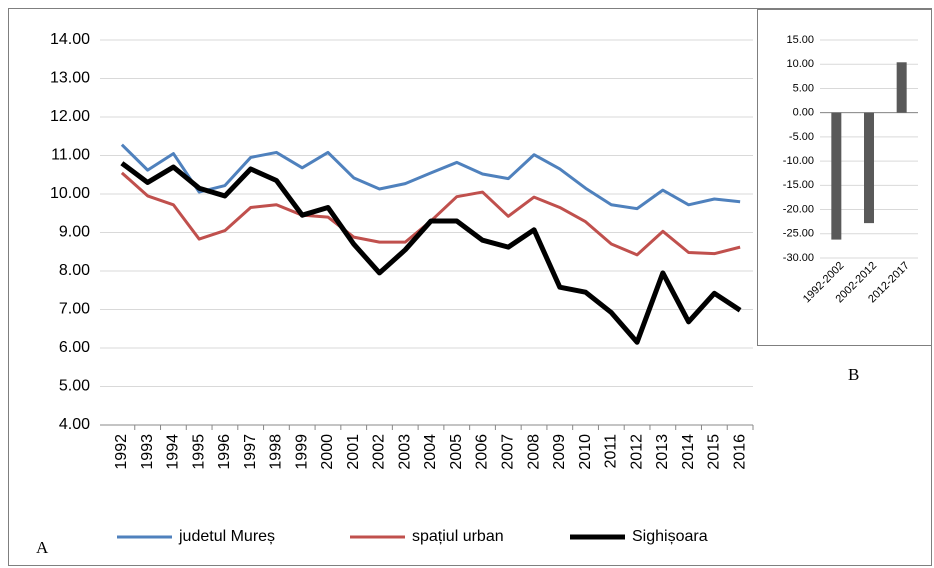 The width and height of the screenshot is (934, 568). What do you see at coordinates (801, 137) in the screenshot?
I see `y-tick-label: -5.00` at bounding box center [801, 137].